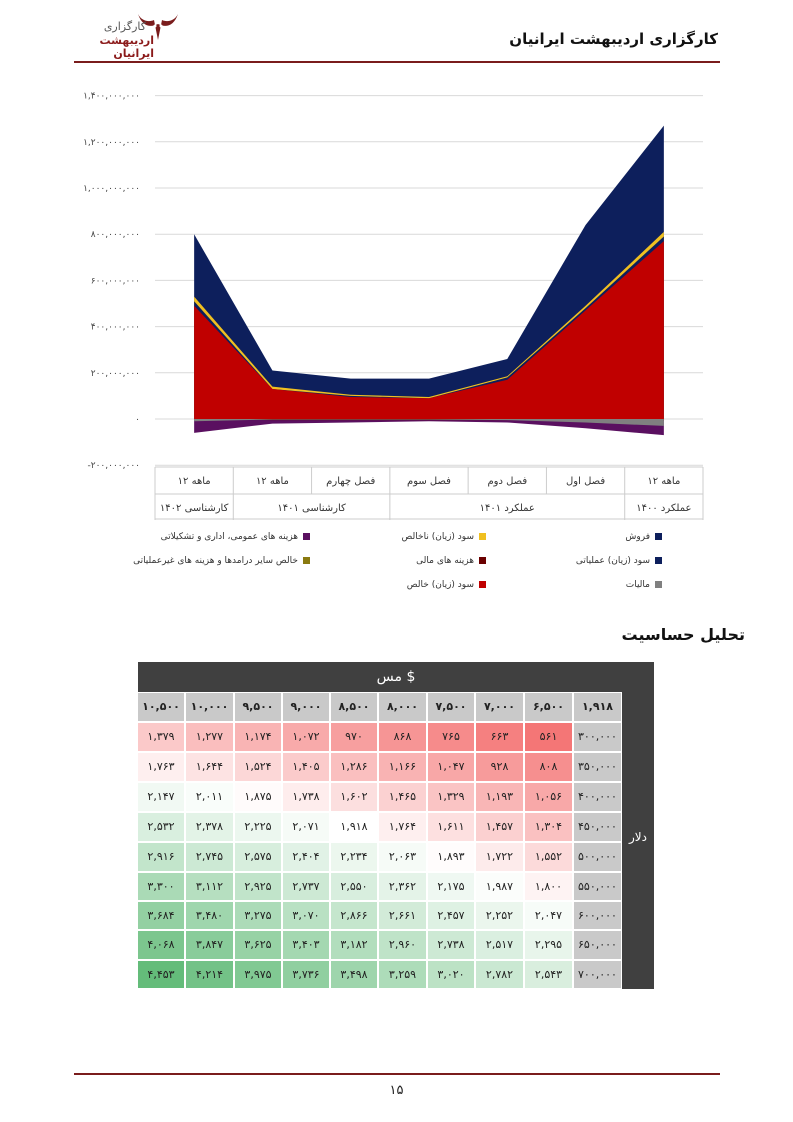 Image resolution: width=793 pixels, height=1122 pixels. I want to click on y-tick-label: ۶۰۰,۰۰۰,۰۰۰, so click(115, 281).